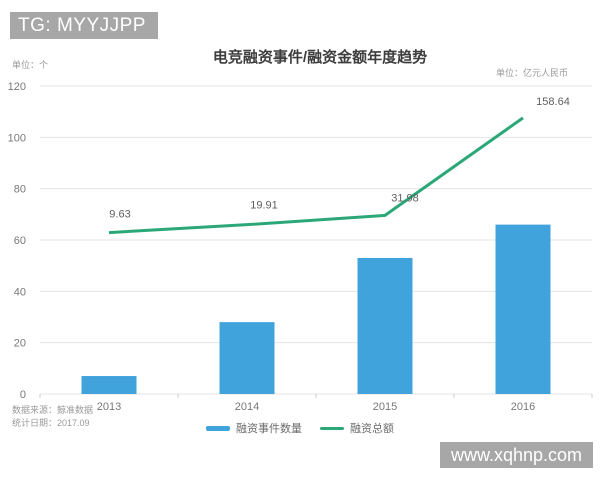 Image resolution: width=600 pixels, height=480 pixels. What do you see at coordinates (17, 87) in the screenshot?
I see `y-axis-tick-label: 120` at bounding box center [17, 87].